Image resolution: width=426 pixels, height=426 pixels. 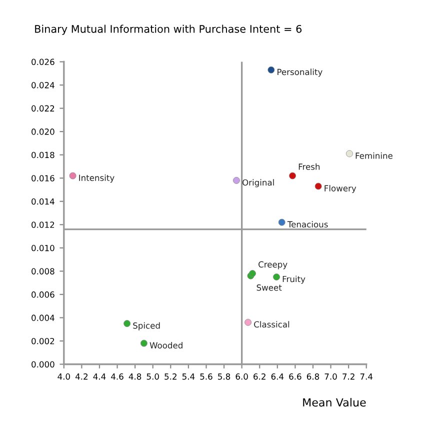 What do you see at coordinates (294, 280) in the screenshot?
I see `annotation: Fruity` at bounding box center [294, 280].